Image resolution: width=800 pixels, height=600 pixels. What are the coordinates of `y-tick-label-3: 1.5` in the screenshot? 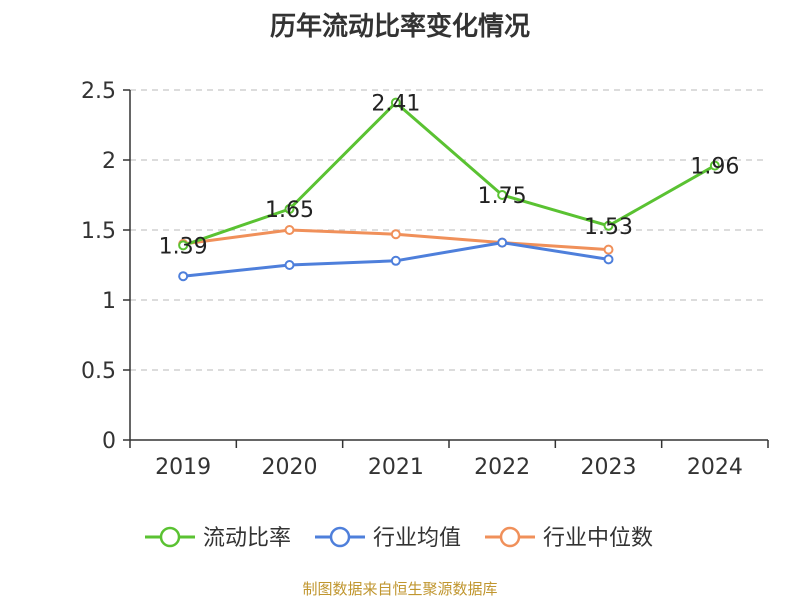 It's located at (98, 231).